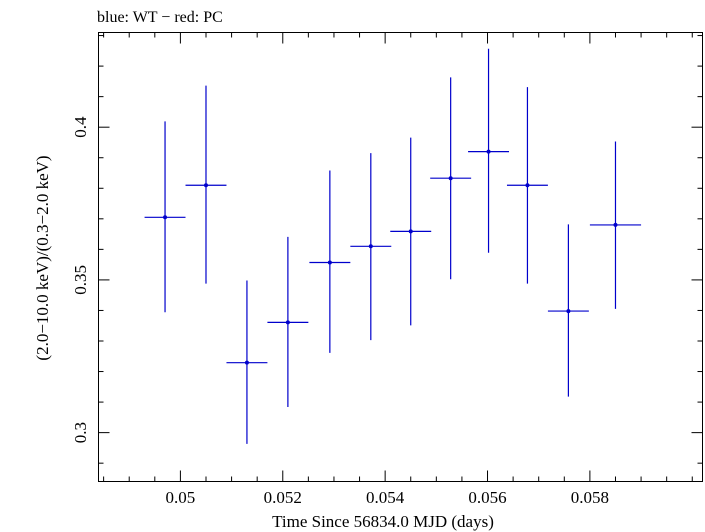 The height and width of the screenshot is (532, 705). Describe the element at coordinates (383, 521) in the screenshot. I see `x-axis-label: Time Since 56834.0 MJD (days)` at that location.